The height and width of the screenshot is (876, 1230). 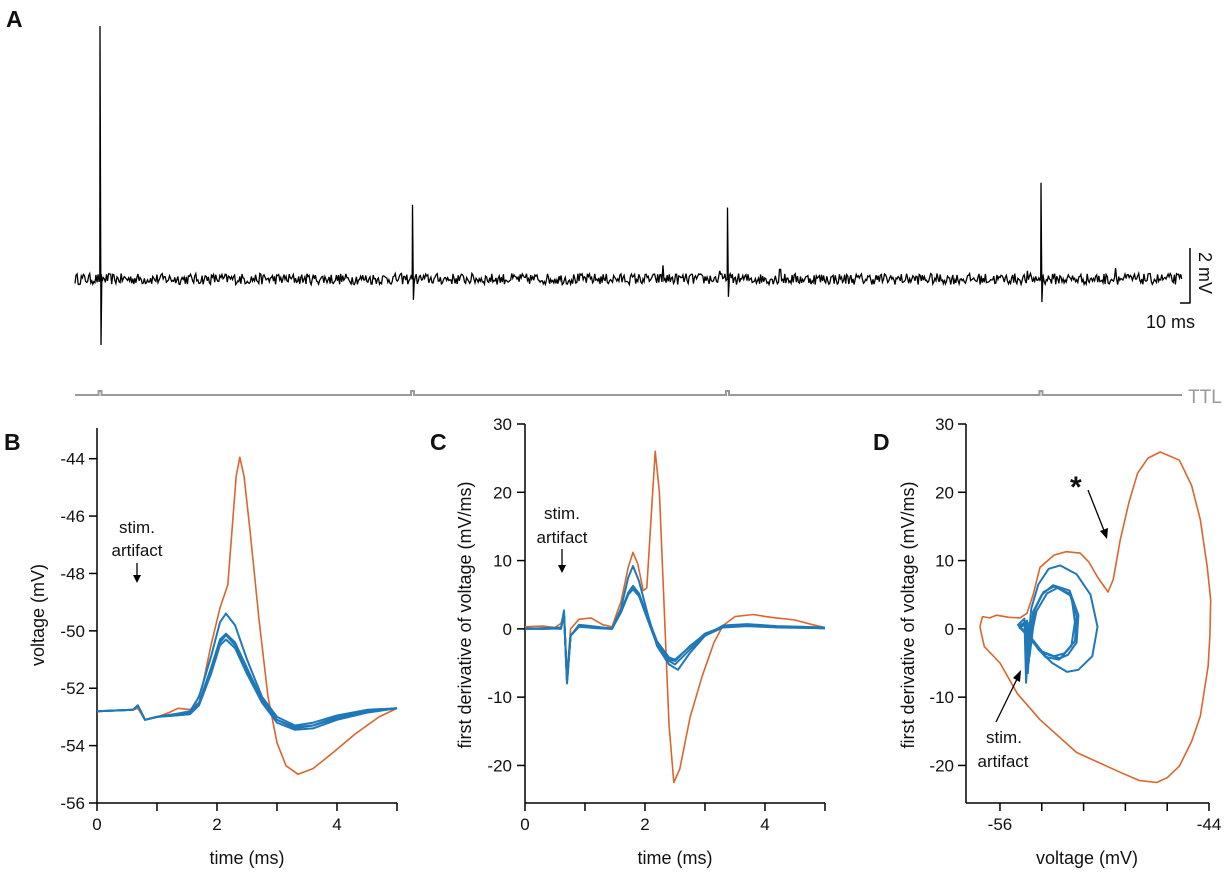 I want to click on panel-d-asterisk-arrow, so click(x=1097, y=514).